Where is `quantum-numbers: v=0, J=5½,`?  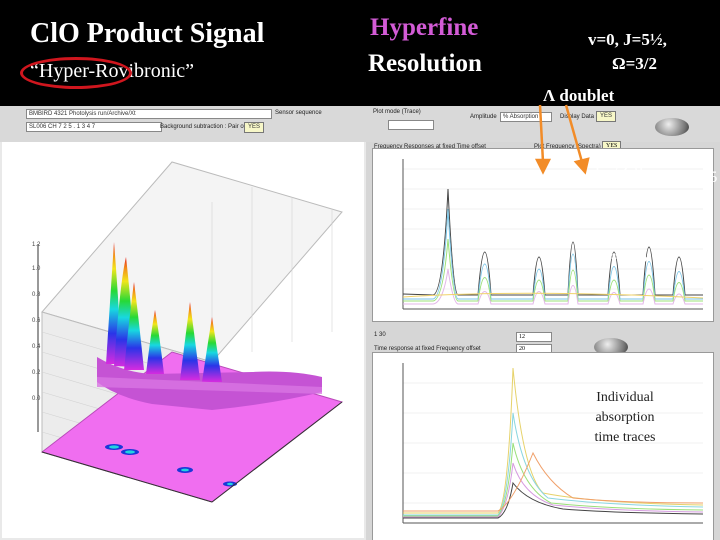 quantum-numbers: v=0, J=5½, is located at coordinates (627, 39).